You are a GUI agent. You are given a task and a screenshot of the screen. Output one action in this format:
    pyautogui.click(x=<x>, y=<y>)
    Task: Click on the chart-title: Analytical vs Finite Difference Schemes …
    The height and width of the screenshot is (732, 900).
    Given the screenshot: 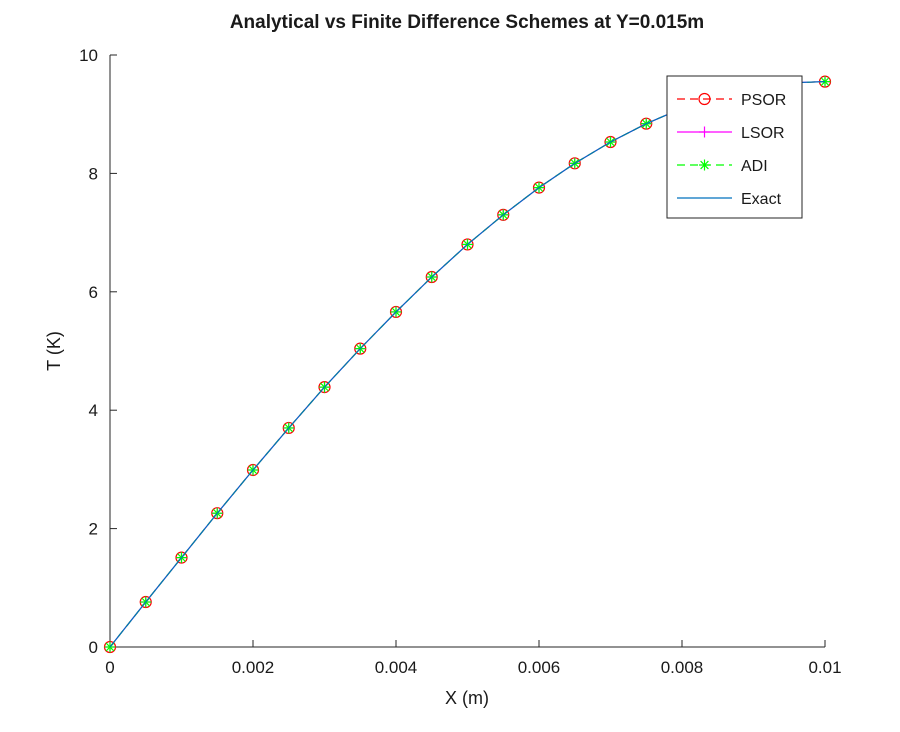 What is the action you would take?
    pyautogui.click(x=467, y=22)
    